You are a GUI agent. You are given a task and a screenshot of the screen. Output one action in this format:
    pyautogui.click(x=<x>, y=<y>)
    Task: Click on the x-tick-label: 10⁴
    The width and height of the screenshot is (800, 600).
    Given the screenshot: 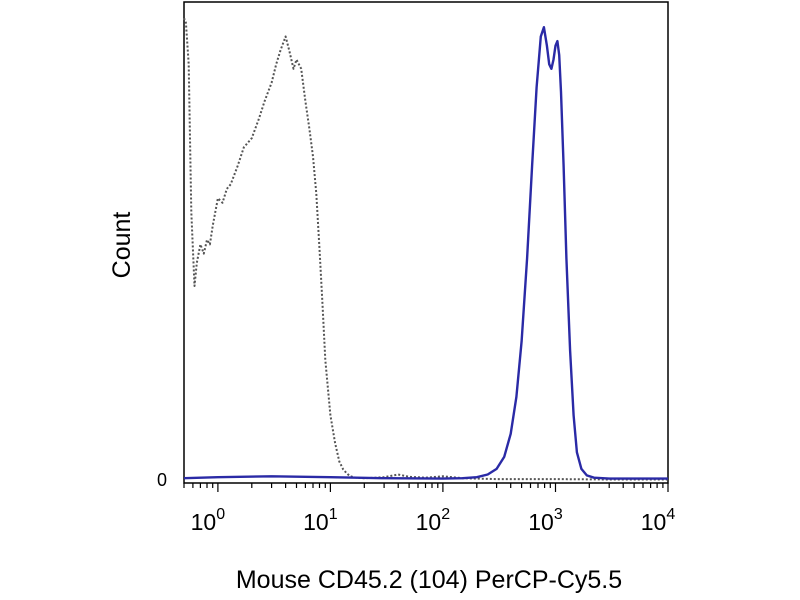 What is the action you would take?
    pyautogui.click(x=658, y=520)
    